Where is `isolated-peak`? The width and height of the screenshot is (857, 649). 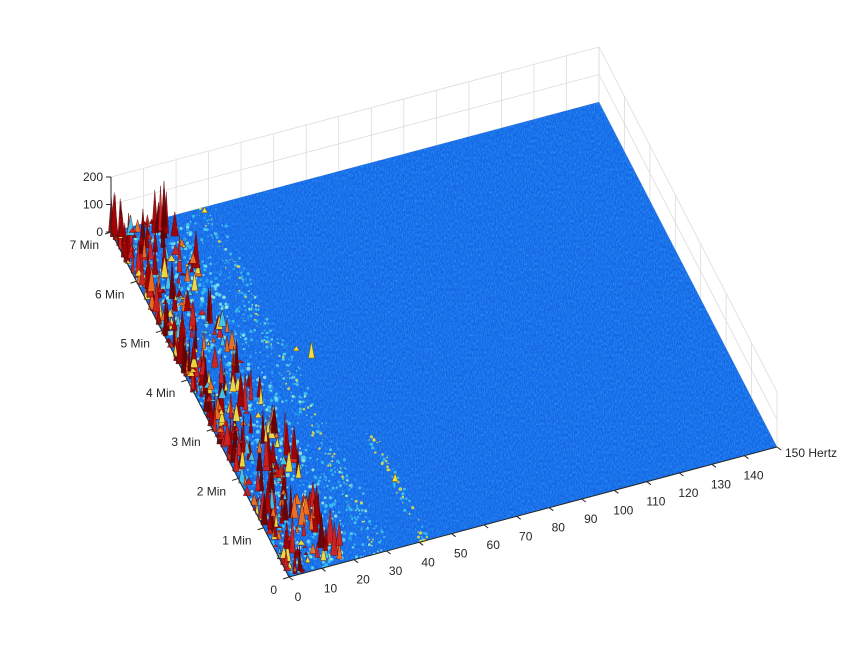 isolated-peak is located at coordinates (296, 348).